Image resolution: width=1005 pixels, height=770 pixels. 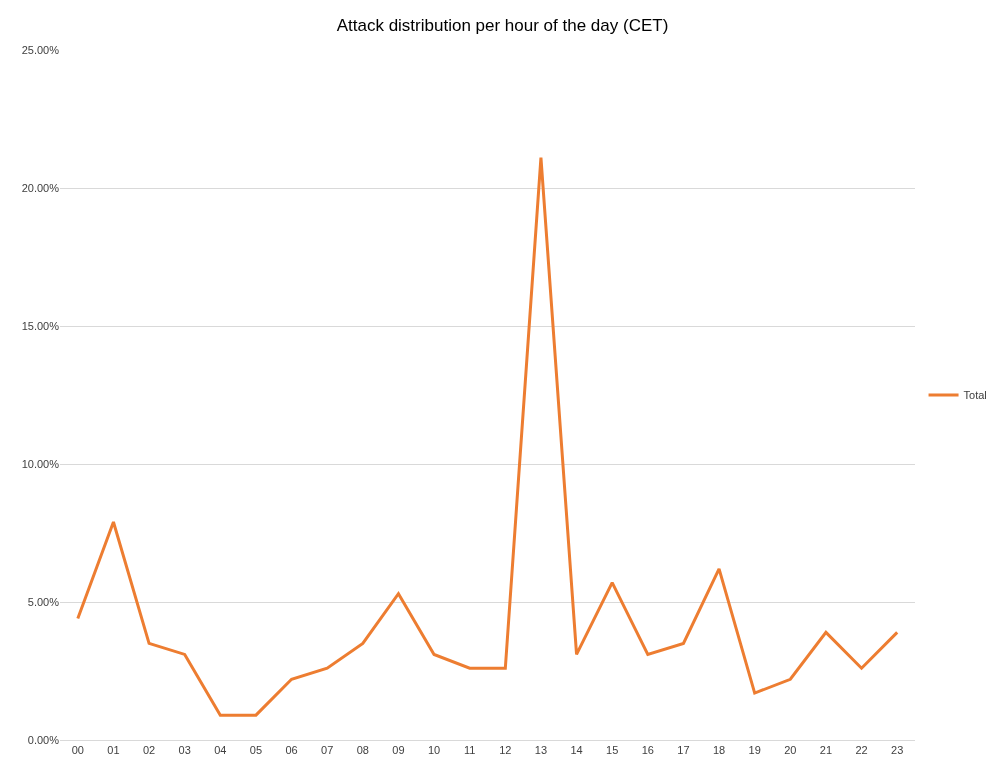 What do you see at coordinates (77, 750) in the screenshot?
I see `x-tick-label: 00` at bounding box center [77, 750].